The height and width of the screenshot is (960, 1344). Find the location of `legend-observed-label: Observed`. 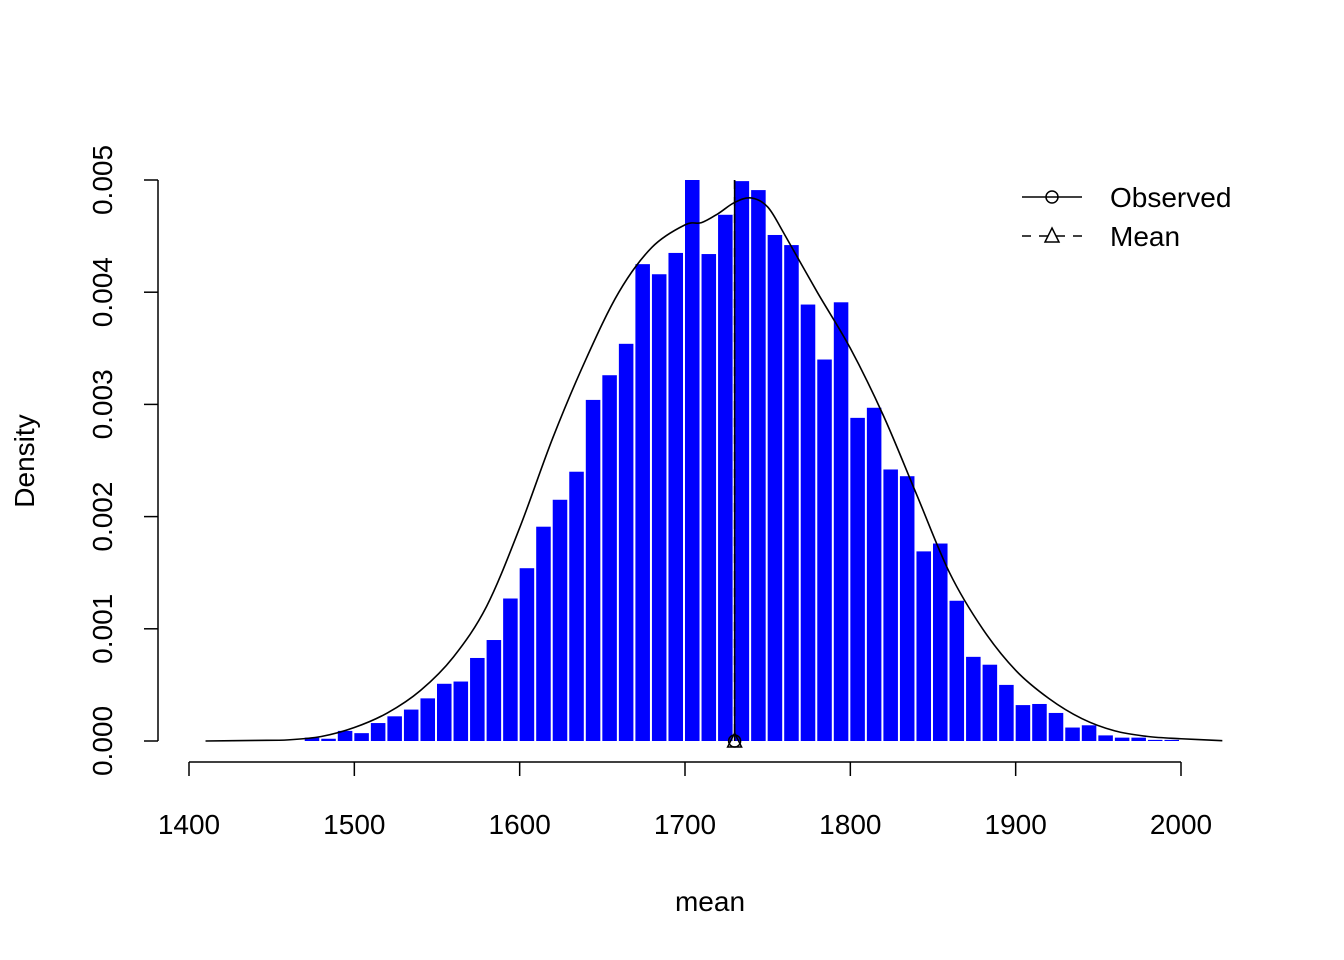

legend-observed-label: Observed is located at coordinates (1170, 197).